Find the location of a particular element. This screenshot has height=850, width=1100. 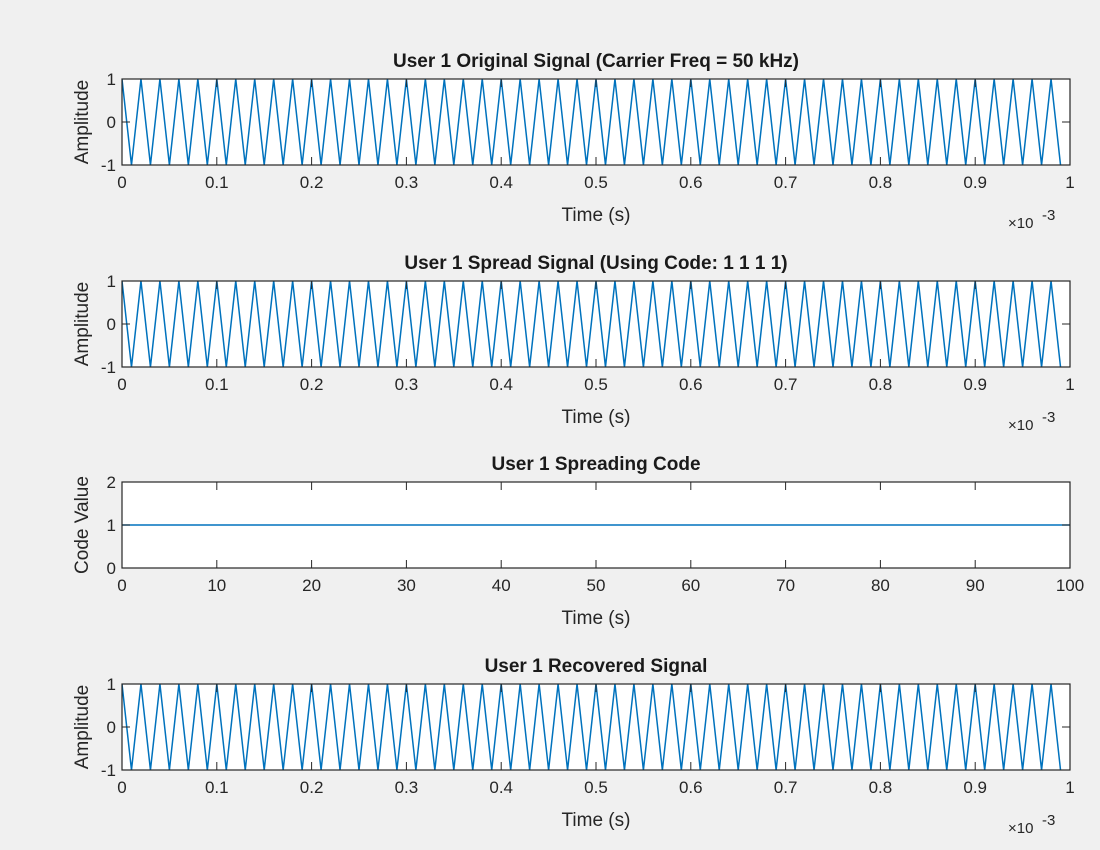

y-tick-label: 2 is located at coordinates (111, 482).